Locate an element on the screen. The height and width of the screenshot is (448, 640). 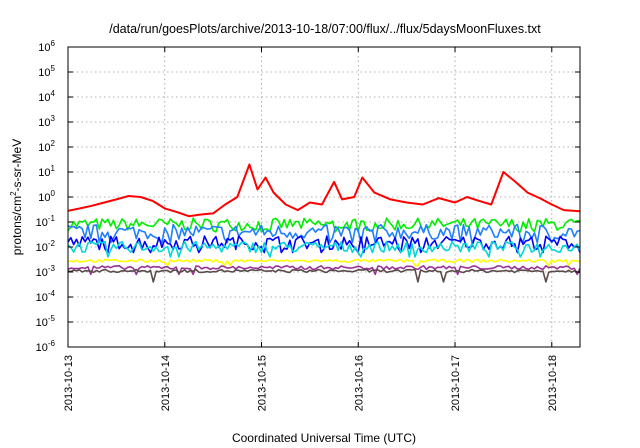
x-tick-label: 2013-10-14 is located at coordinates (166, 383).